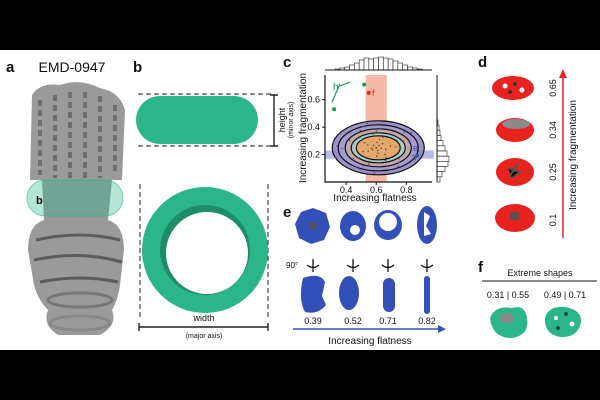 The height and width of the screenshot is (400, 600). I want to click on y-tick-label: 0.2, so click(313, 155).